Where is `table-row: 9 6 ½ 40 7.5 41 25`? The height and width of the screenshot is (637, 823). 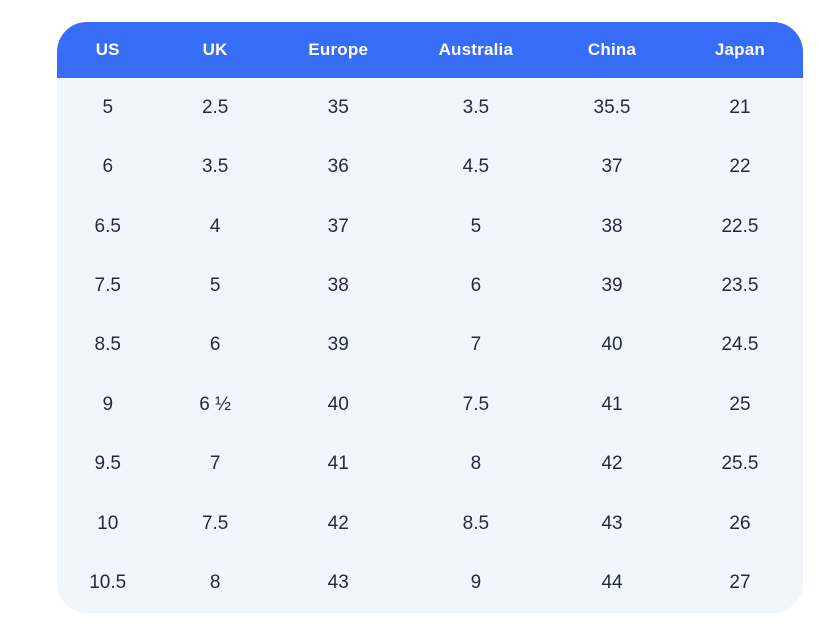 table-row: 9 6 ½ 40 7.5 41 25 is located at coordinates (430, 404).